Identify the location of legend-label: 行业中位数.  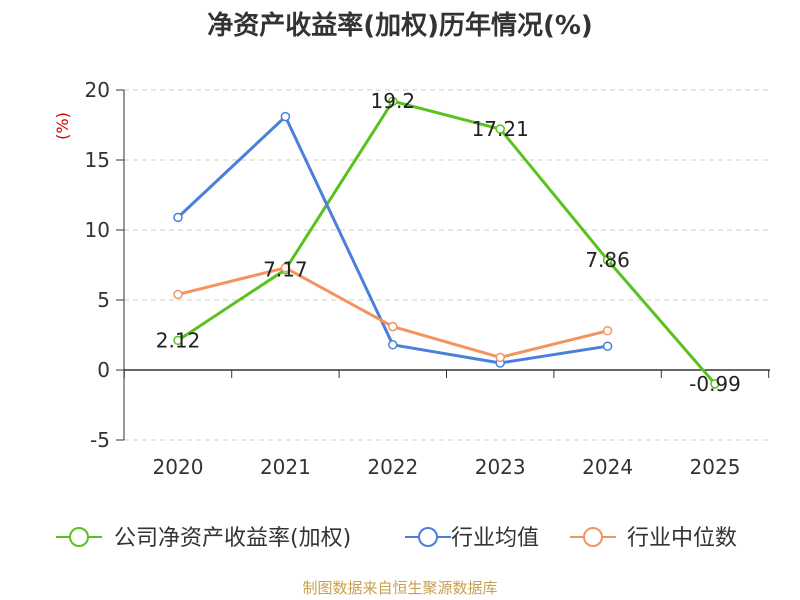
(682, 538).